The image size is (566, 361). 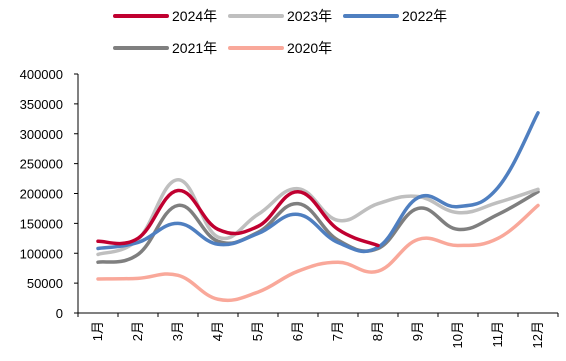 I want to click on legend-label: 2021年, so click(x=194, y=48).